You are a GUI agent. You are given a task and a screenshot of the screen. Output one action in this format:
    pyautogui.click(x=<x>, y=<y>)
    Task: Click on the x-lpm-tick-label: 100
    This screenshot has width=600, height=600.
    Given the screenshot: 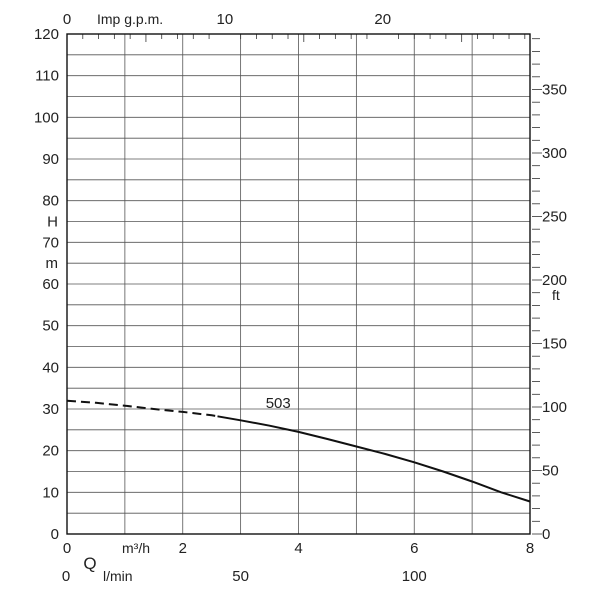 What is the action you would take?
    pyautogui.click(x=414, y=576)
    